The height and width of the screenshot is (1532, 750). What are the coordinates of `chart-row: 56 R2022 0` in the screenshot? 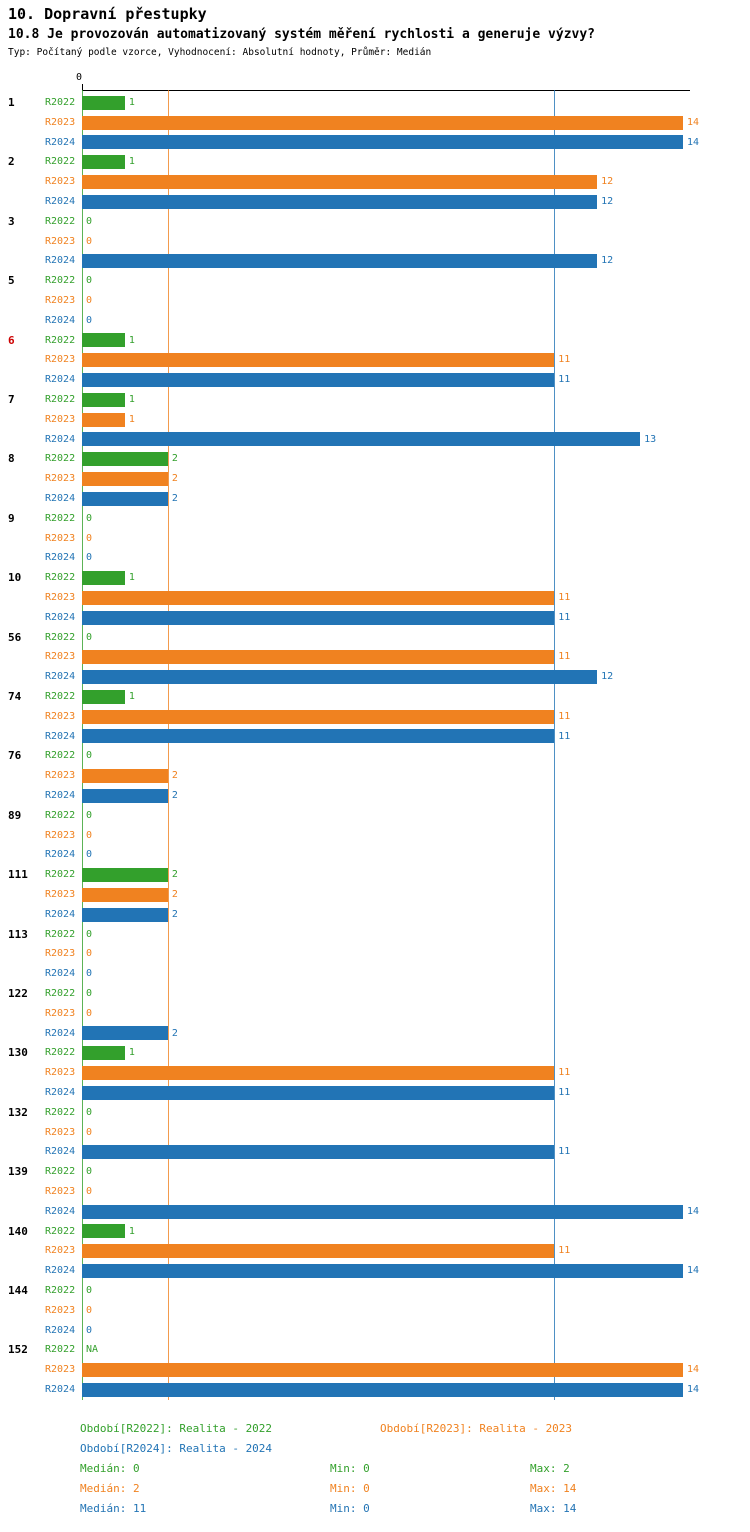 It's located at (375, 638).